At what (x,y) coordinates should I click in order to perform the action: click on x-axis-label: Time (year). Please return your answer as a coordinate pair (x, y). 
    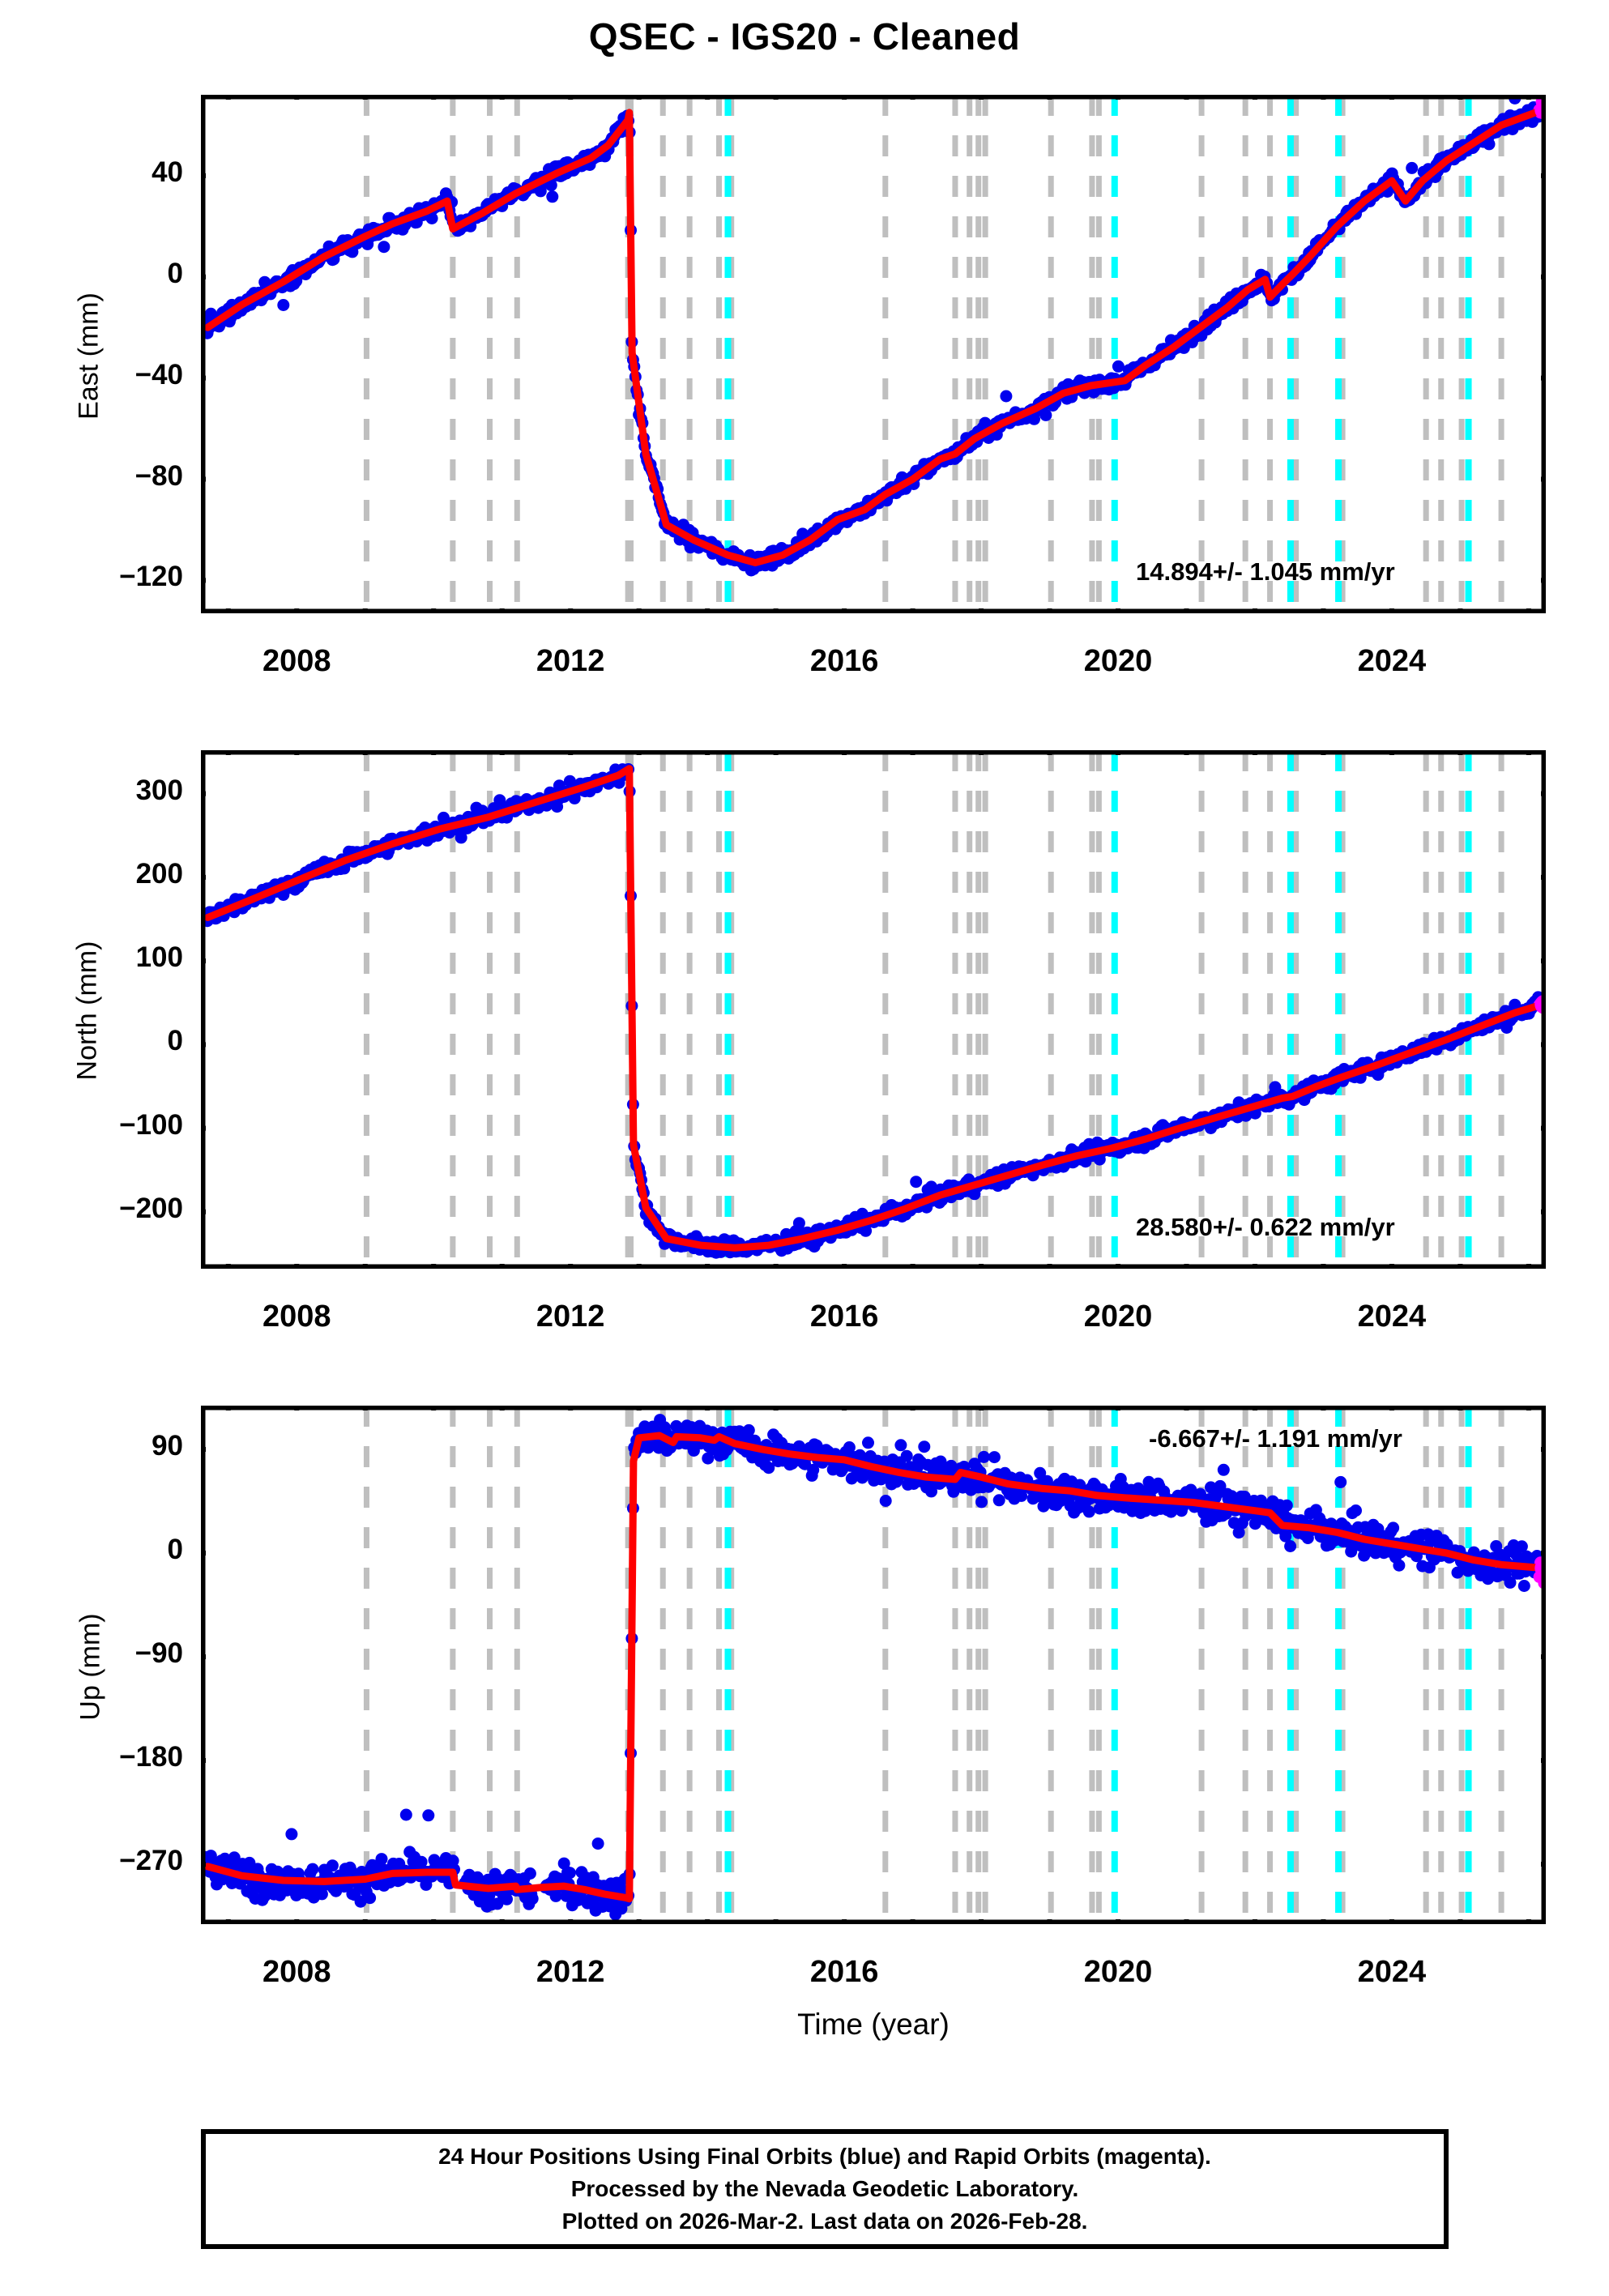
    Looking at the image, I should click on (873, 2025).